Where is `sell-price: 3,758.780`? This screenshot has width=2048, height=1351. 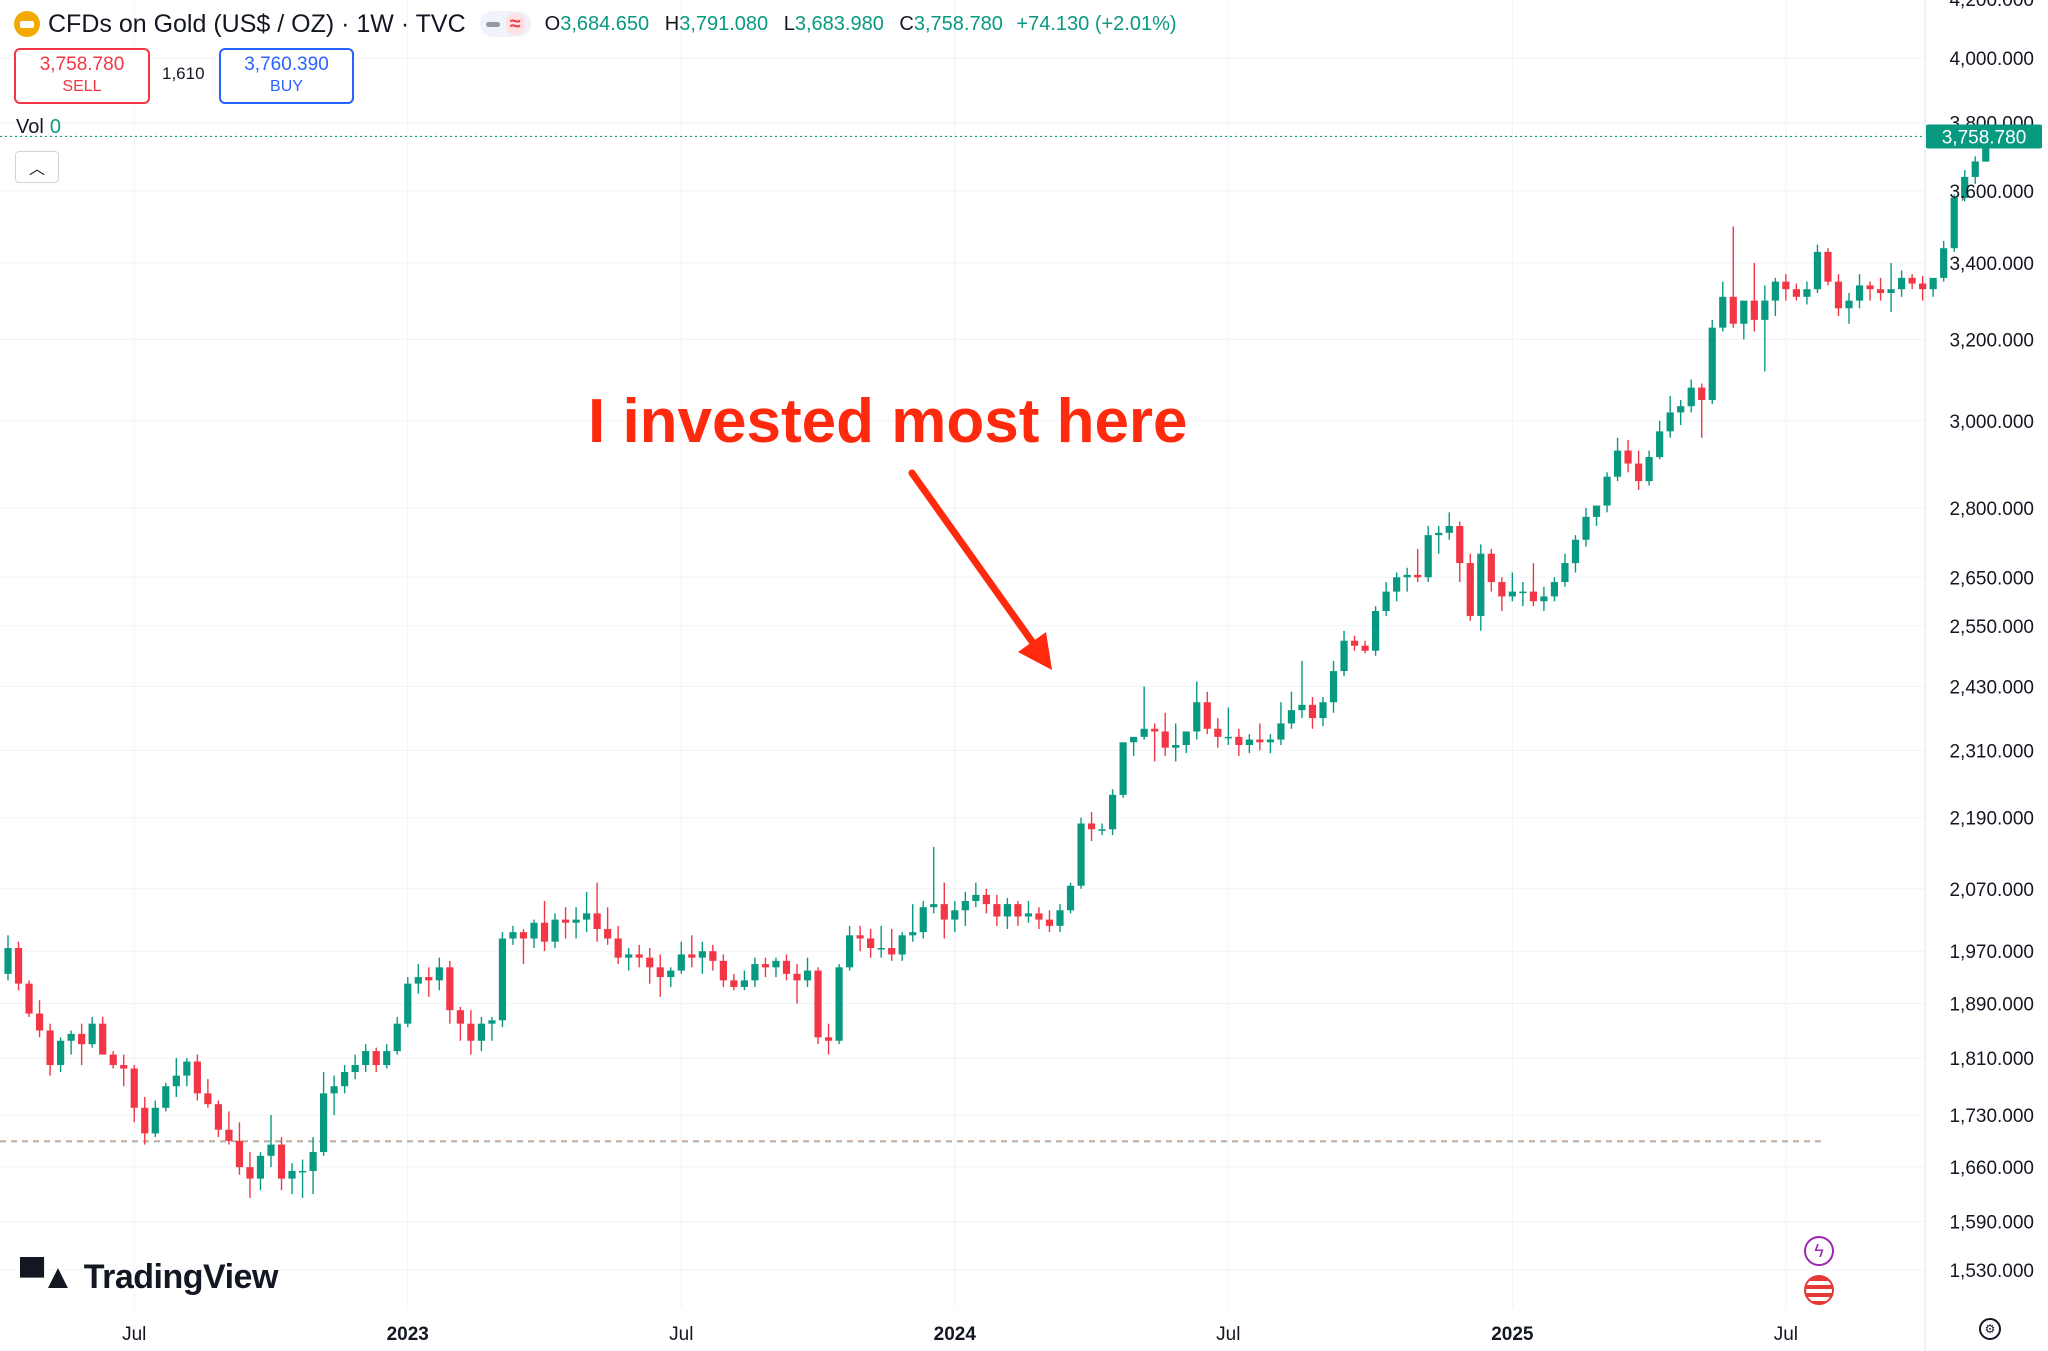
sell-price: 3,758.780 is located at coordinates (82, 64).